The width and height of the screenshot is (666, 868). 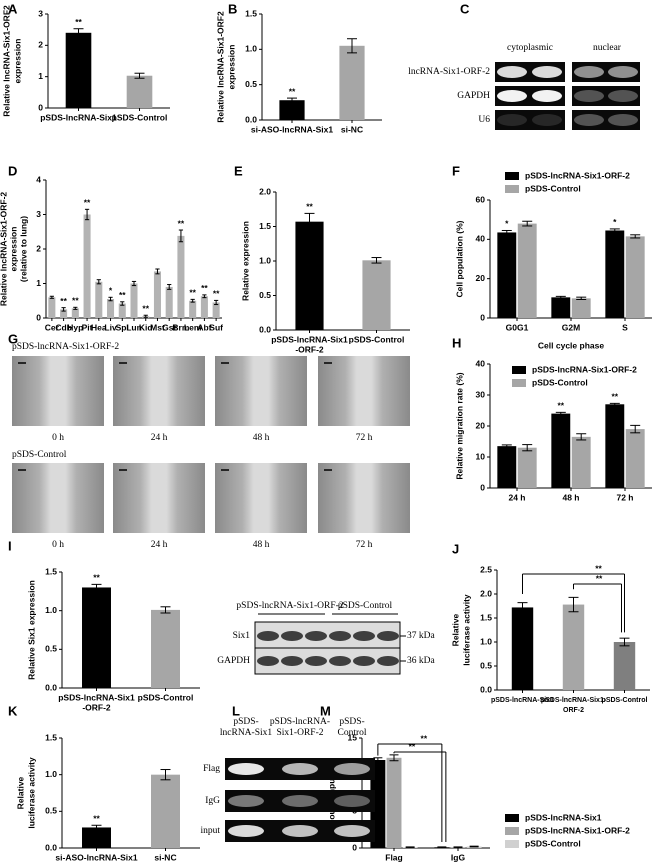 What do you see at coordinates (563, 817) in the screenshot?
I see `legend-label: pSDS-lncRNA-Six1` at bounding box center [563, 817].